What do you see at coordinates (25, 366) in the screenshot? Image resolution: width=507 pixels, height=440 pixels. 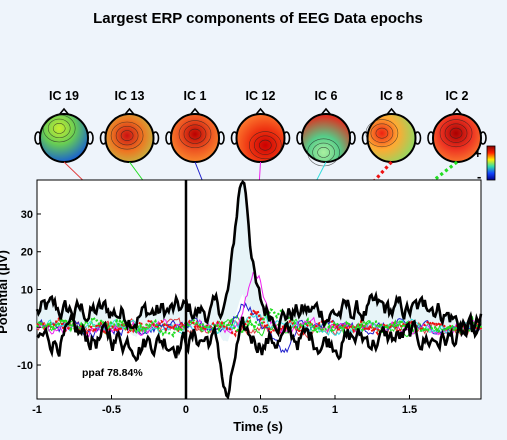 I see `y-tick-label: -10` at bounding box center [25, 366].